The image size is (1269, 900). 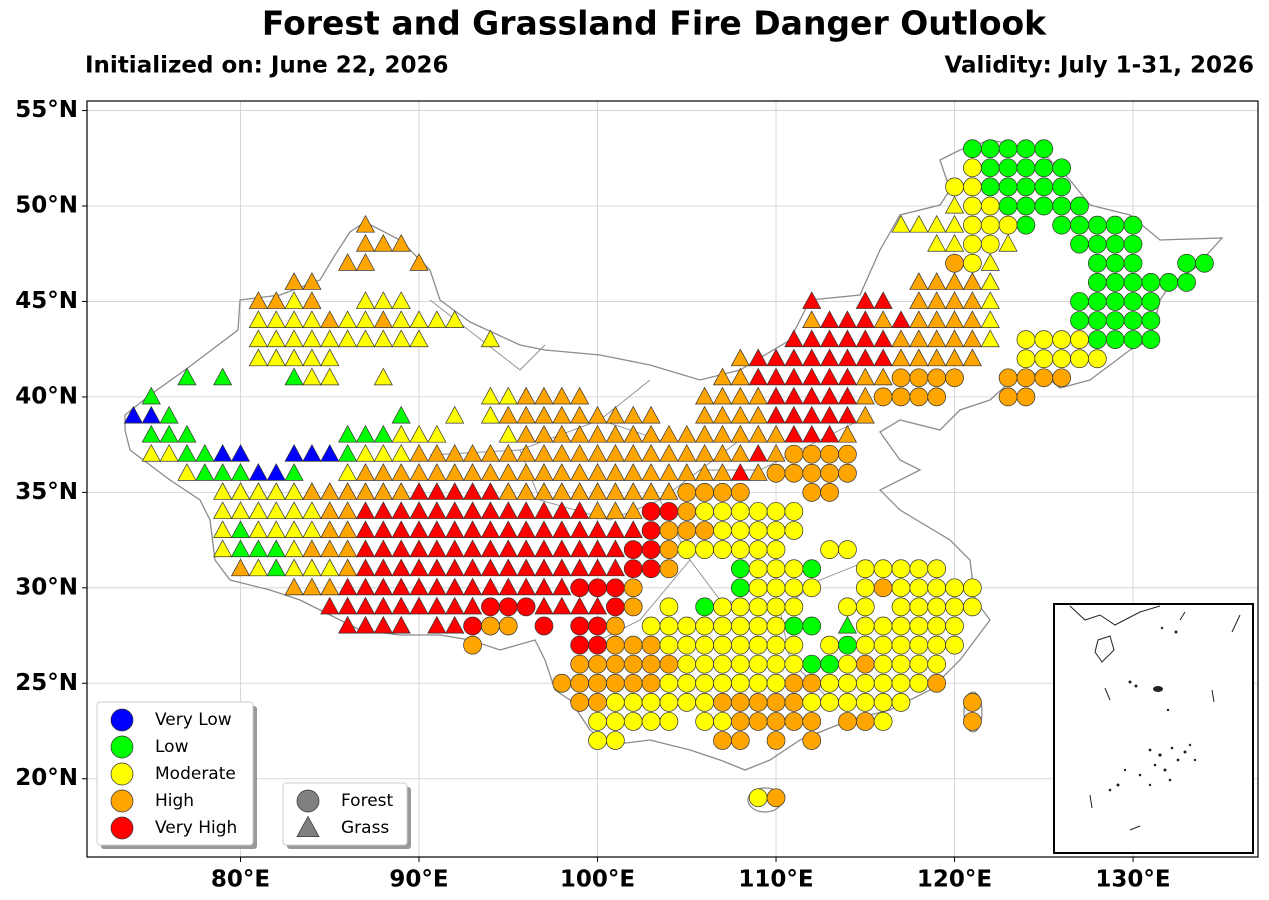 What do you see at coordinates (597, 880) in the screenshot?
I see `x-tick-label: 100°E` at bounding box center [597, 880].